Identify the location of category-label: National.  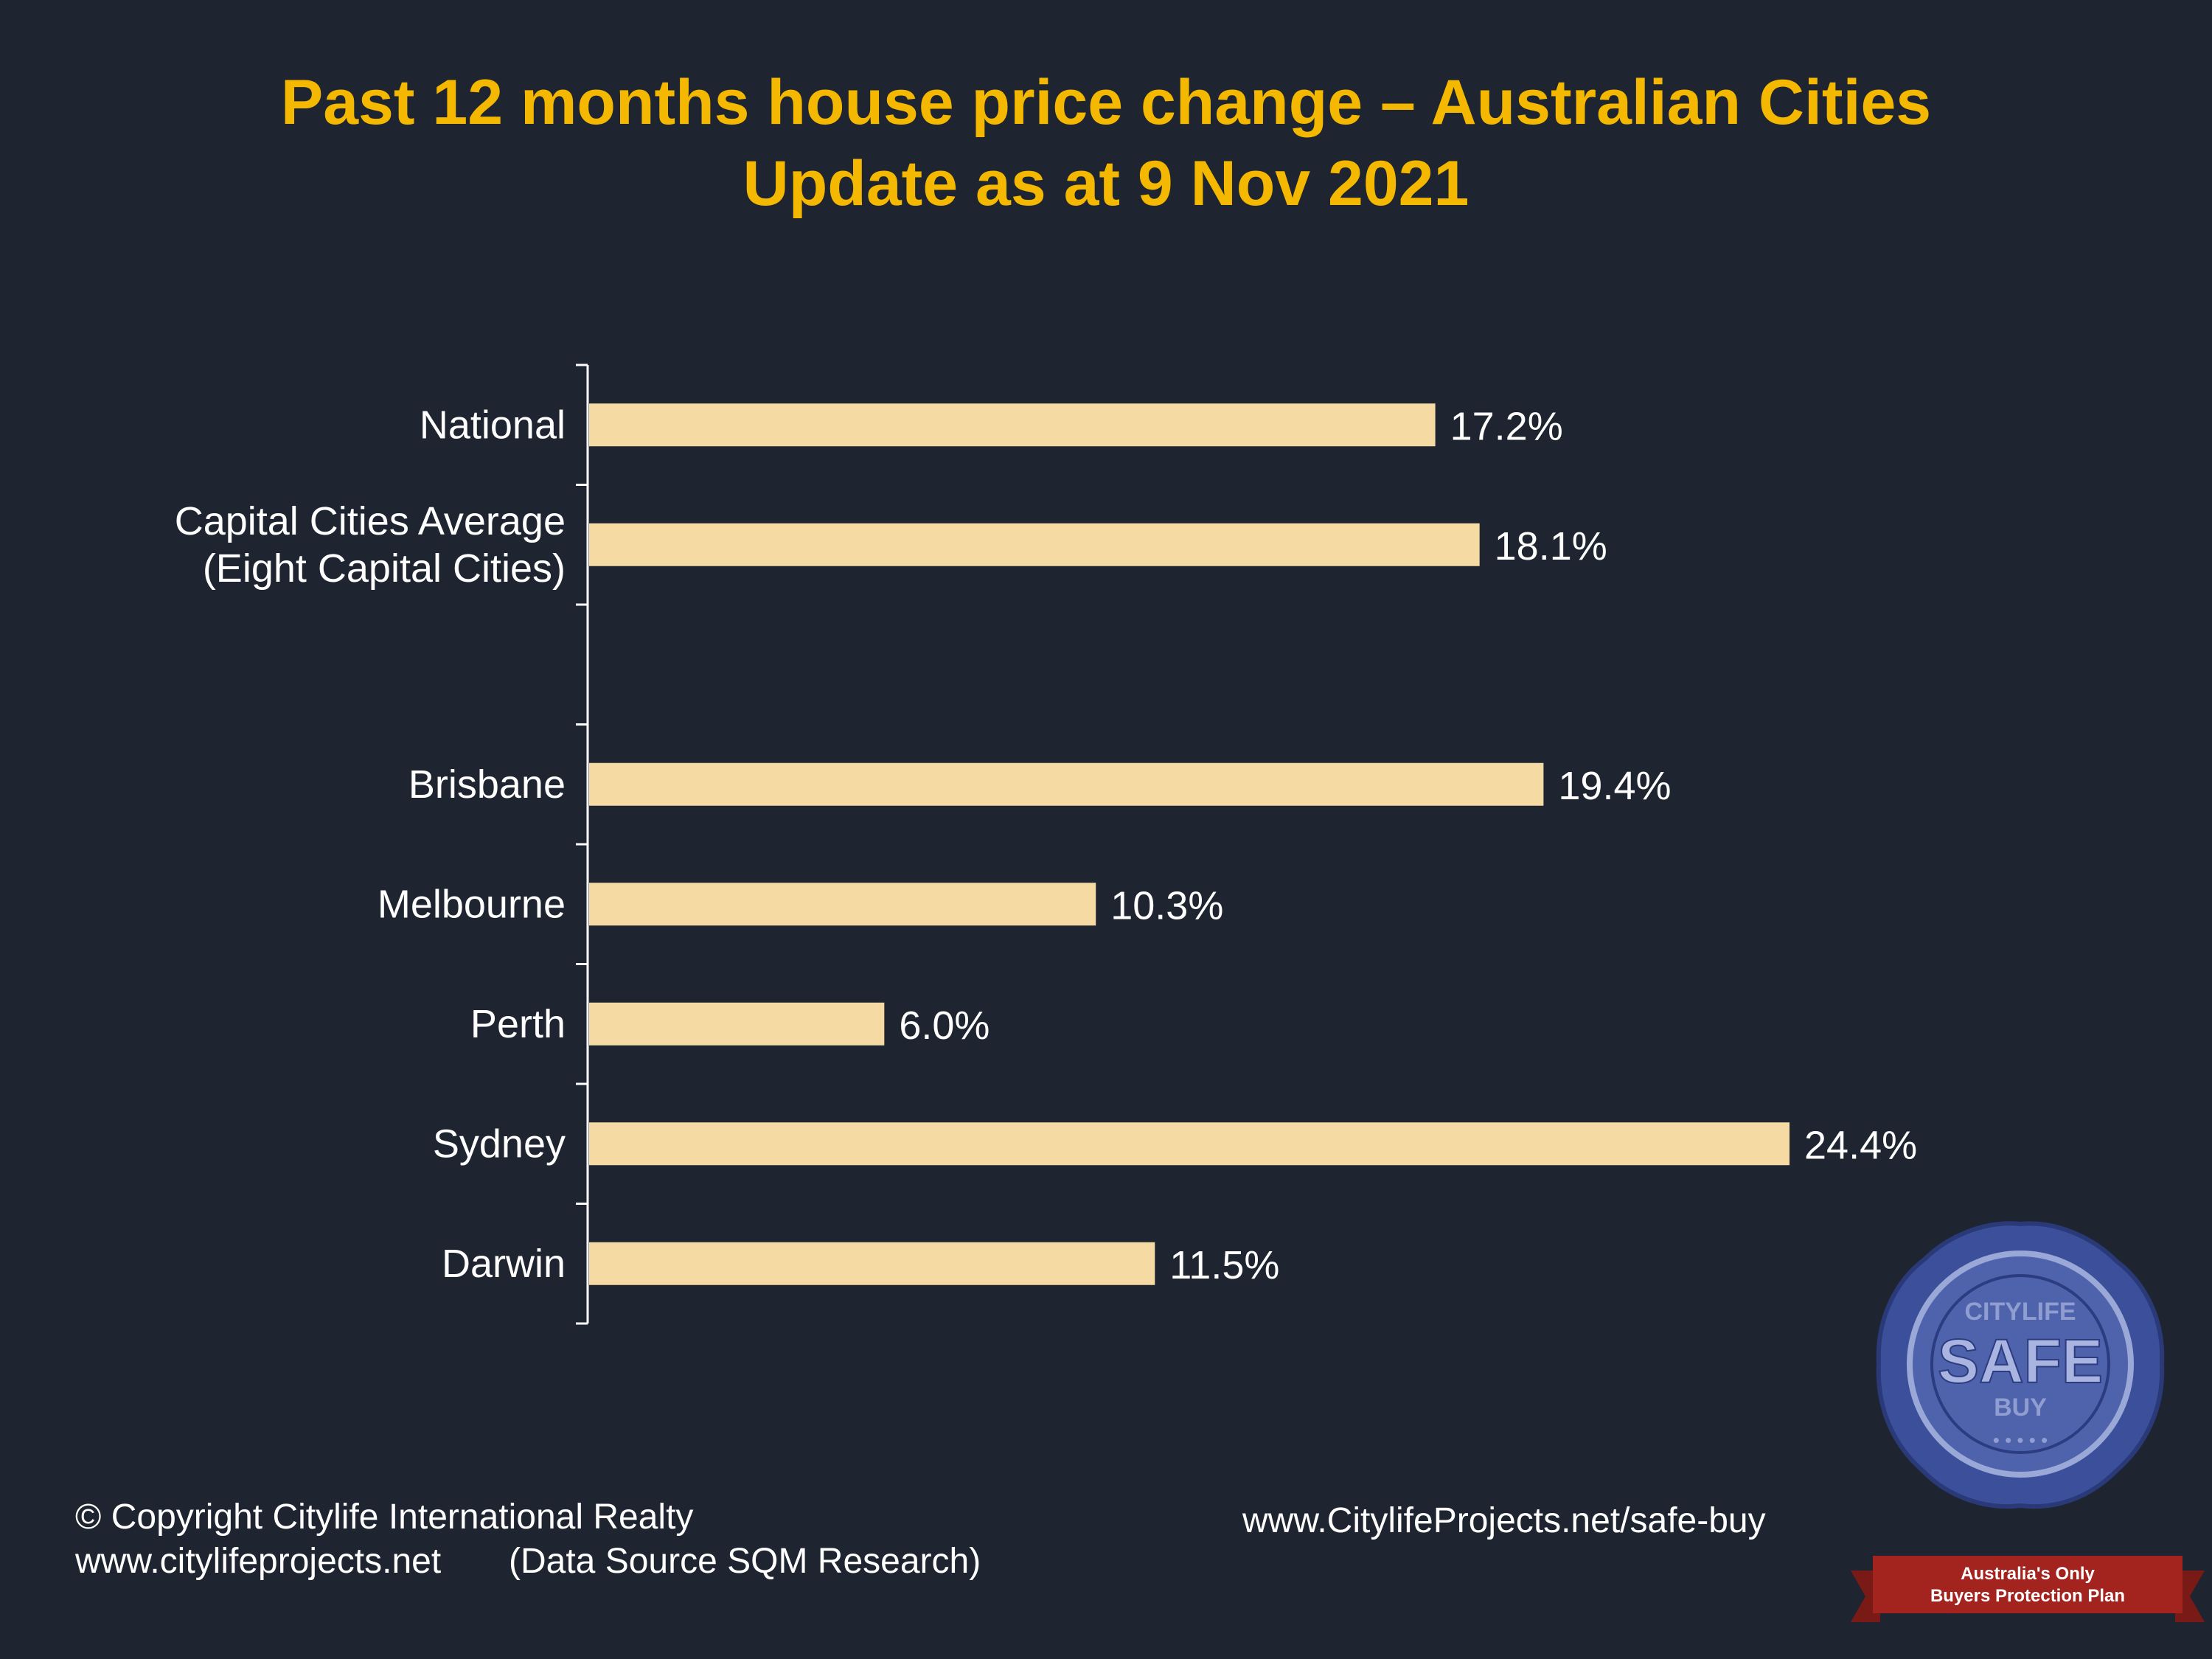
(493, 425).